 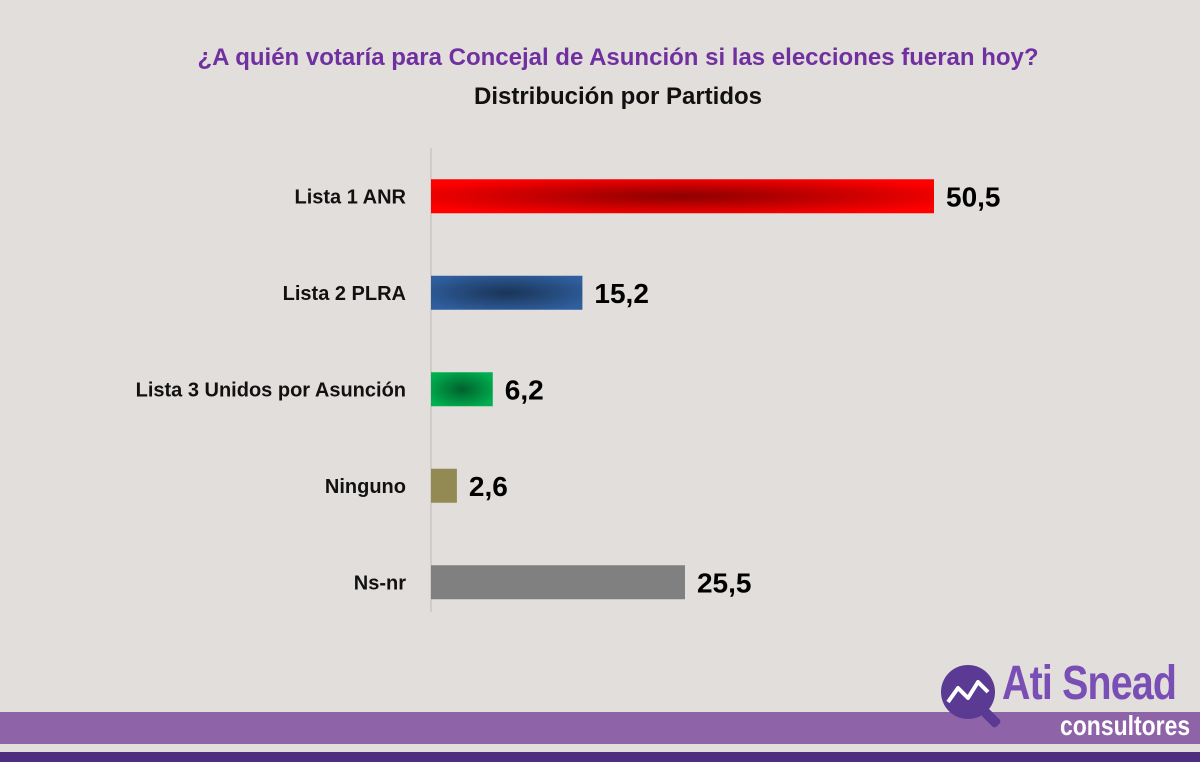 What do you see at coordinates (380, 583) in the screenshot?
I see `category-label: Ns-nr` at bounding box center [380, 583].